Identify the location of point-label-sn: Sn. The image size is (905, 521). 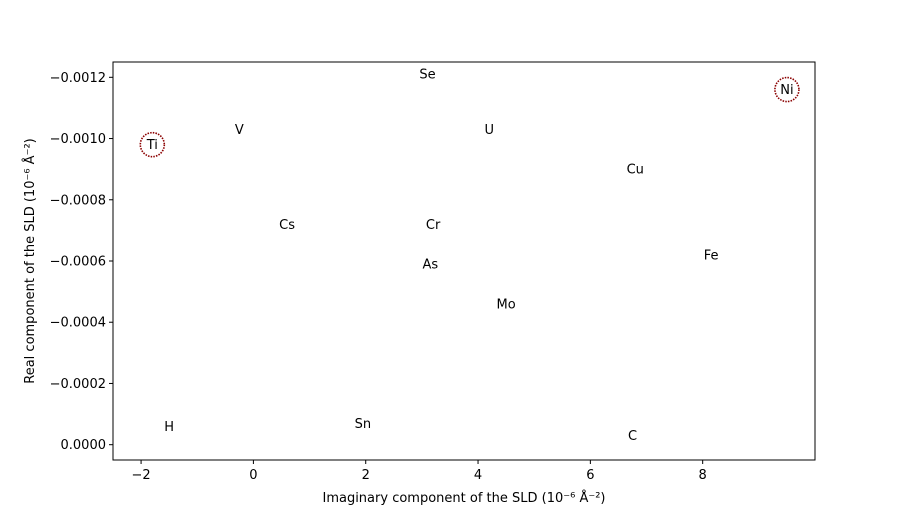
(363, 424).